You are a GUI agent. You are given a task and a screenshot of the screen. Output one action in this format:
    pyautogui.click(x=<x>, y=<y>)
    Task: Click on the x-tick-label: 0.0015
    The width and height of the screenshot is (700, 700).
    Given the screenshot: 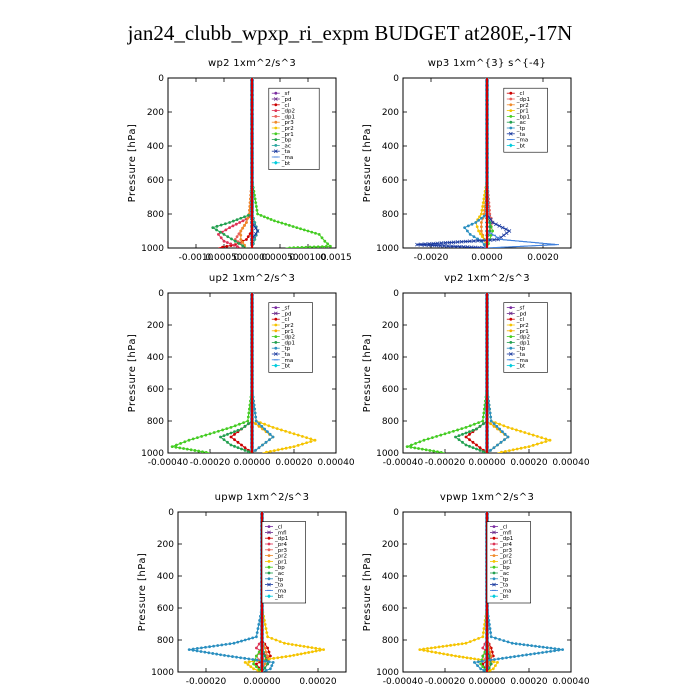 What is the action you would take?
    pyautogui.click(x=336, y=258)
    